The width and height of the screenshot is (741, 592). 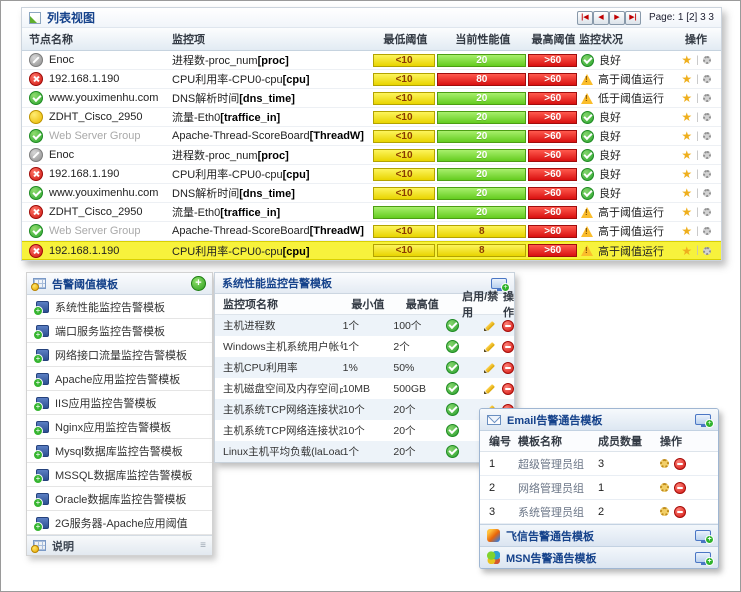 What do you see at coordinates (119, 451) in the screenshot?
I see `template-list-item: Mysql数据库监控告警模板` at bounding box center [119, 451].